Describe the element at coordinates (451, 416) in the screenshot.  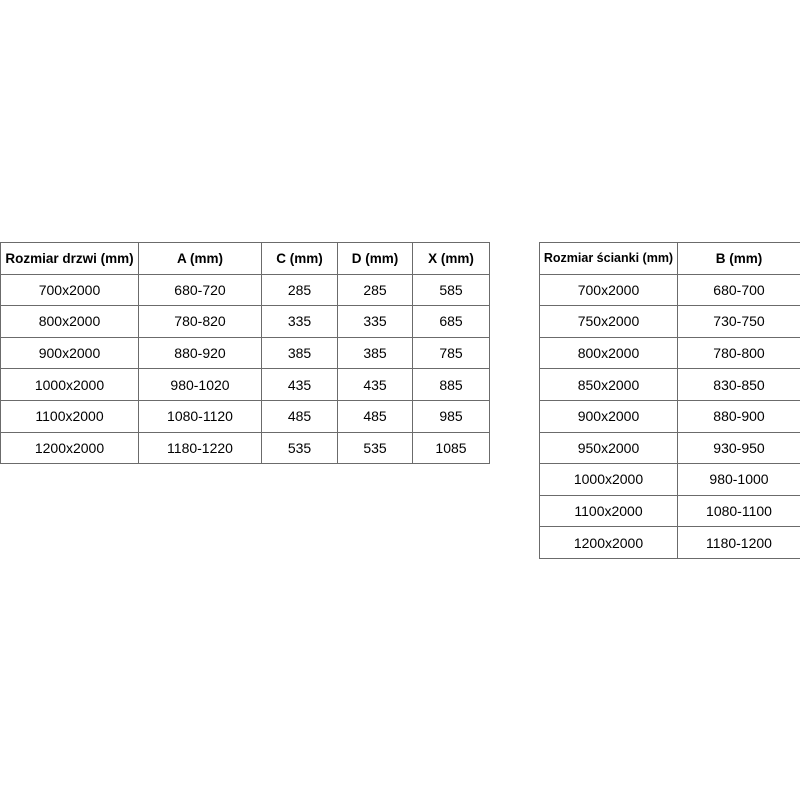
I see `table-cell: 985` at that location.